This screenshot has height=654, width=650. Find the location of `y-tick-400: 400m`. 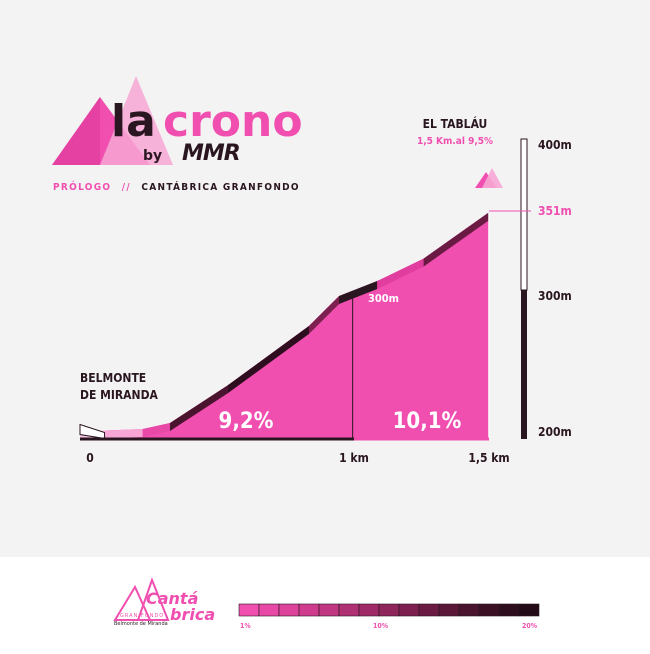

y-tick-400: 400m is located at coordinates (555, 145).